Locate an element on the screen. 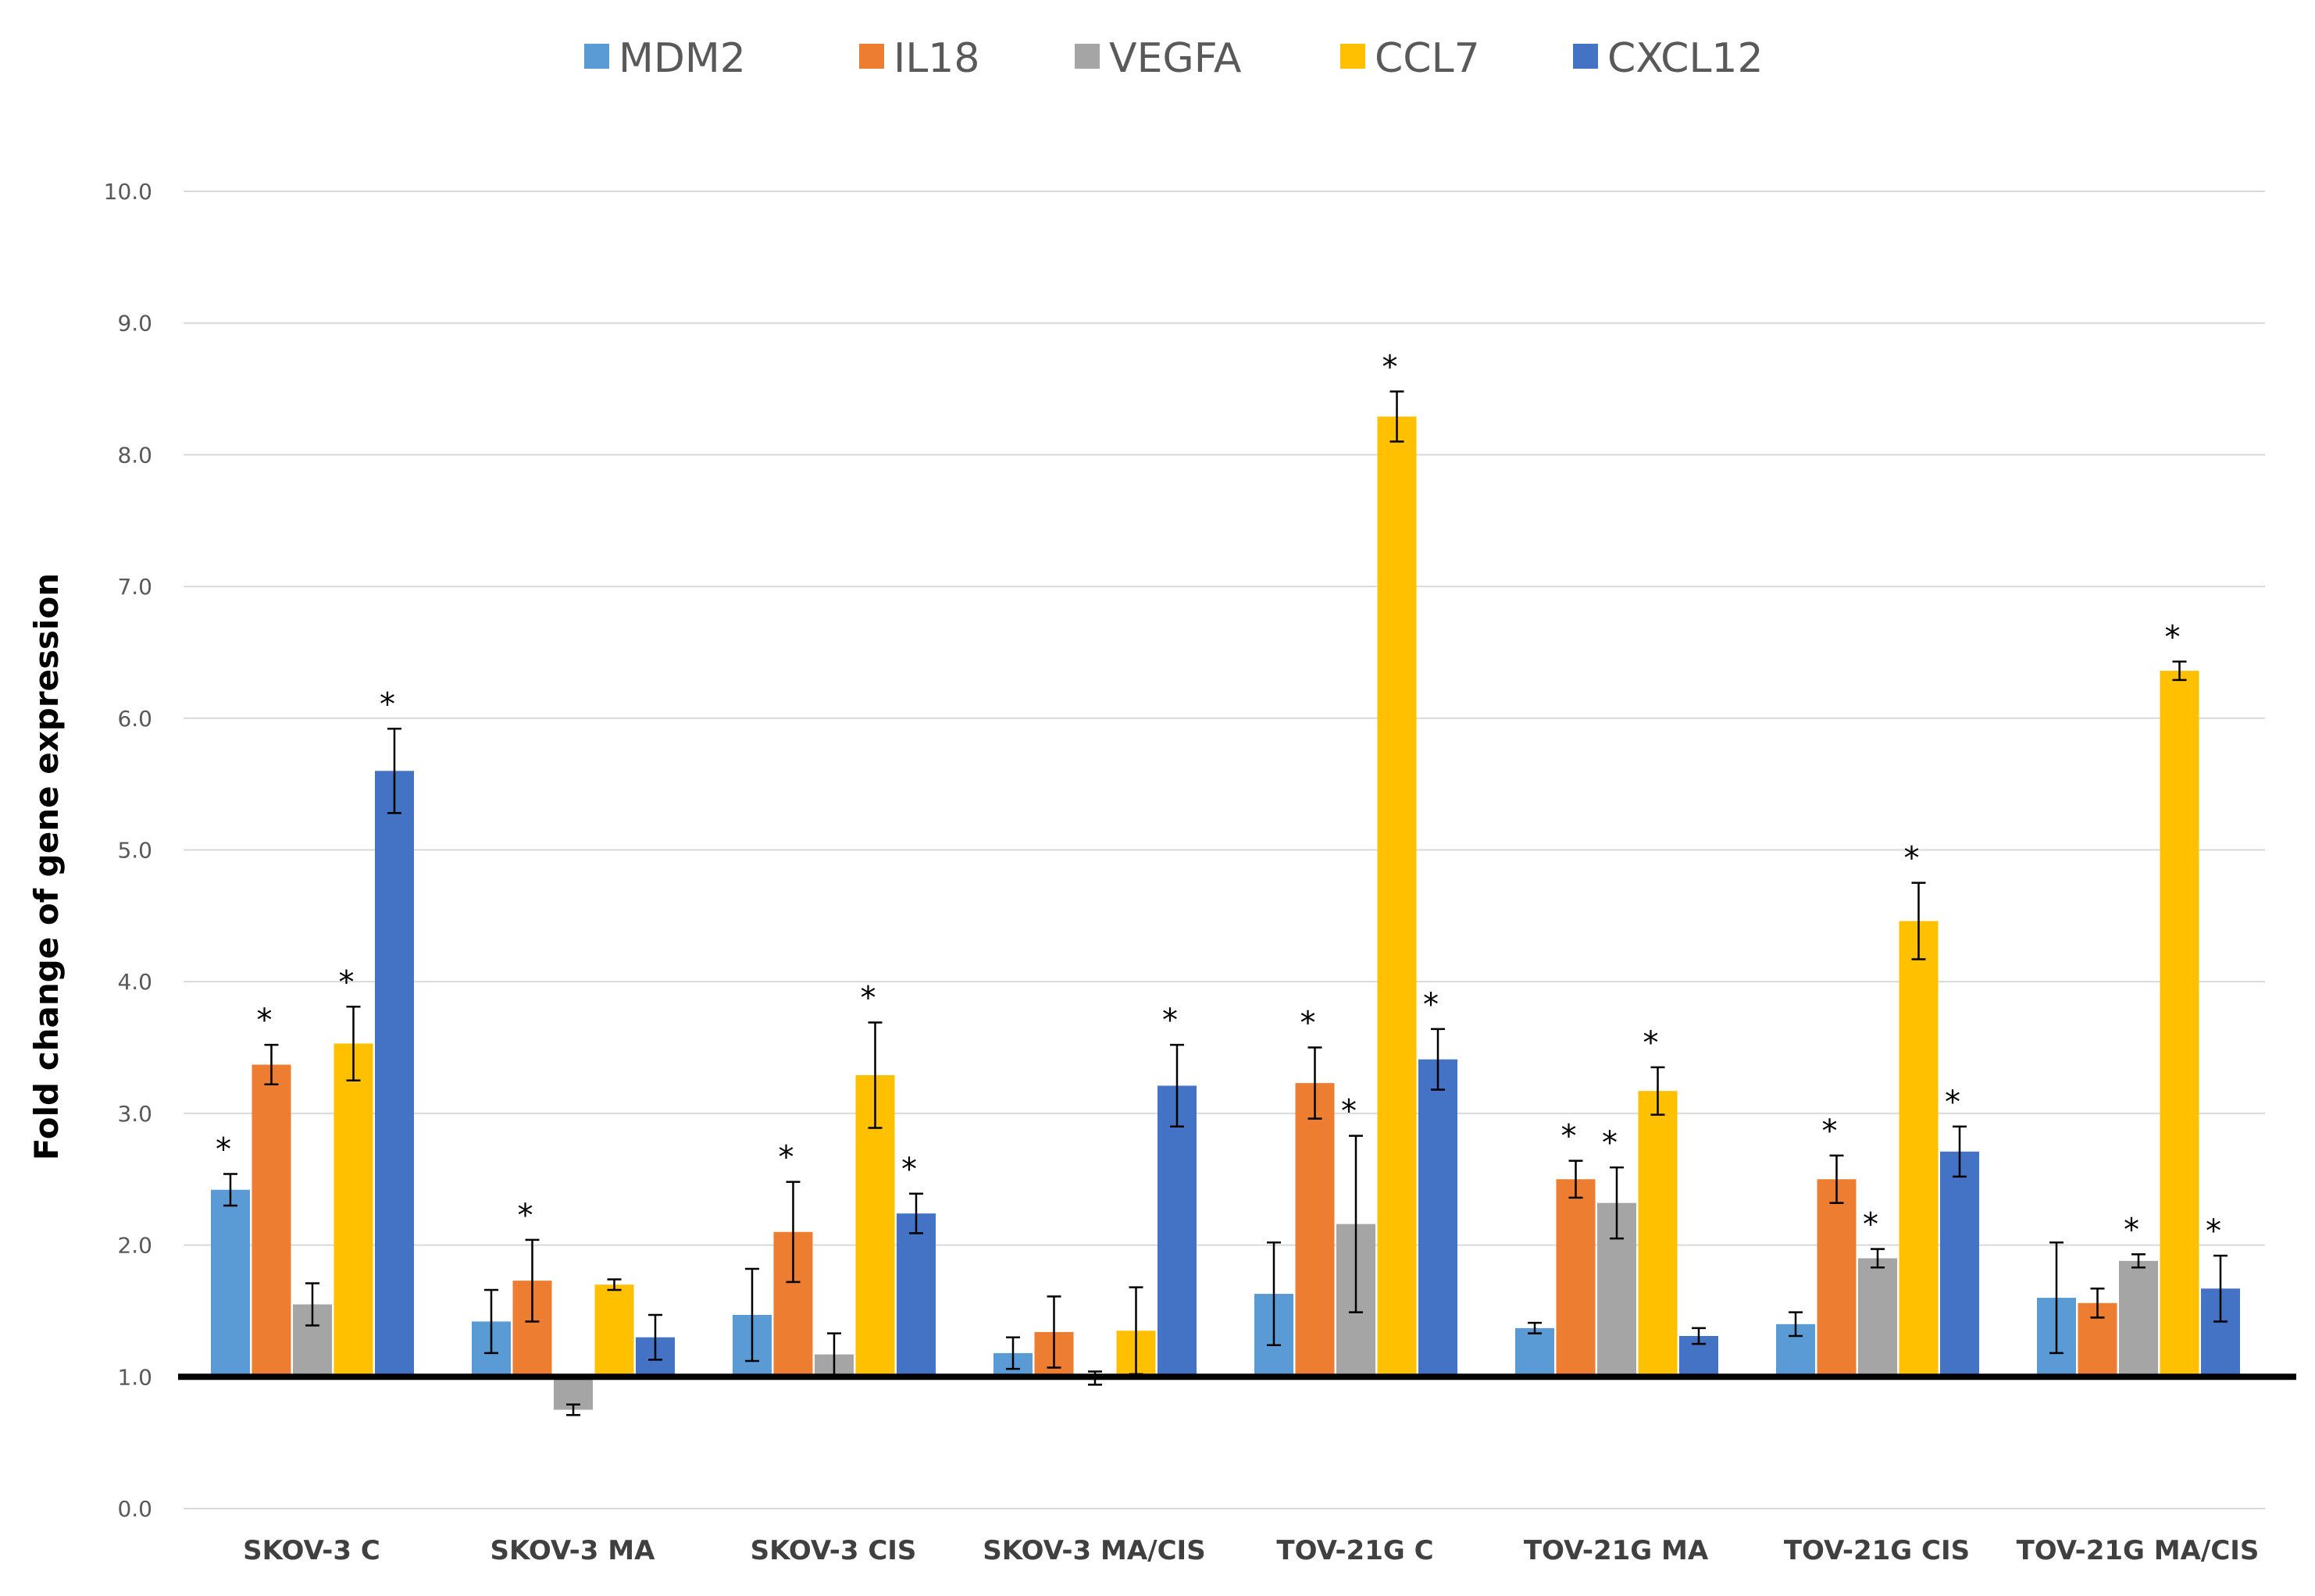 The height and width of the screenshot is (1596, 2315). y-tick-label: 8.0 is located at coordinates (134, 455).